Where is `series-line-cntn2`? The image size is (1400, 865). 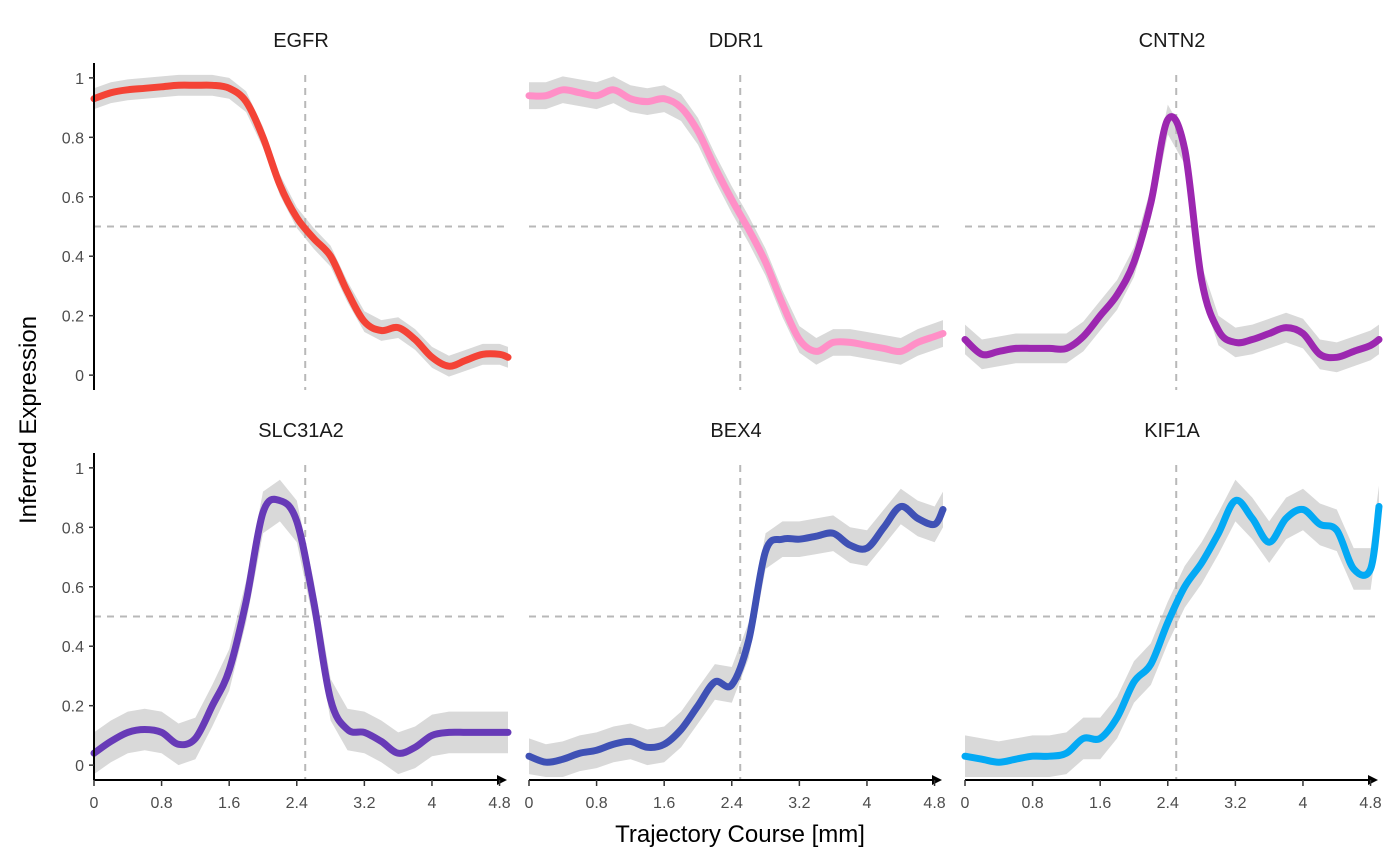 series-line-cntn2 is located at coordinates (1172, 237).